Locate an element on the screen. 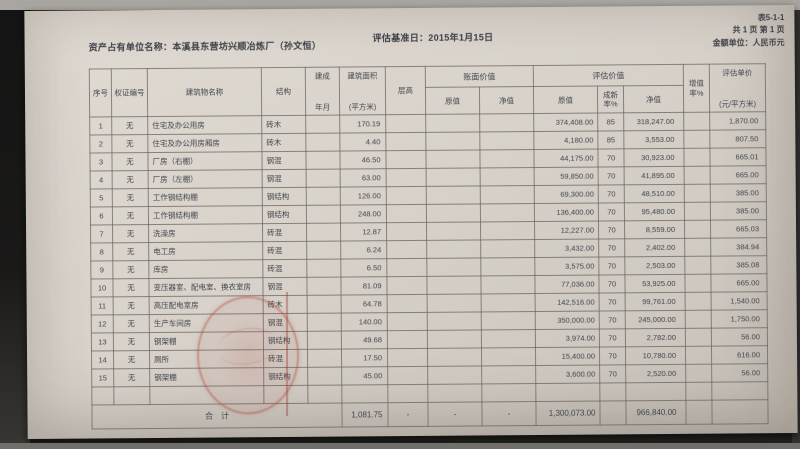  table-cell: 69,300.00 is located at coordinates (566, 194).